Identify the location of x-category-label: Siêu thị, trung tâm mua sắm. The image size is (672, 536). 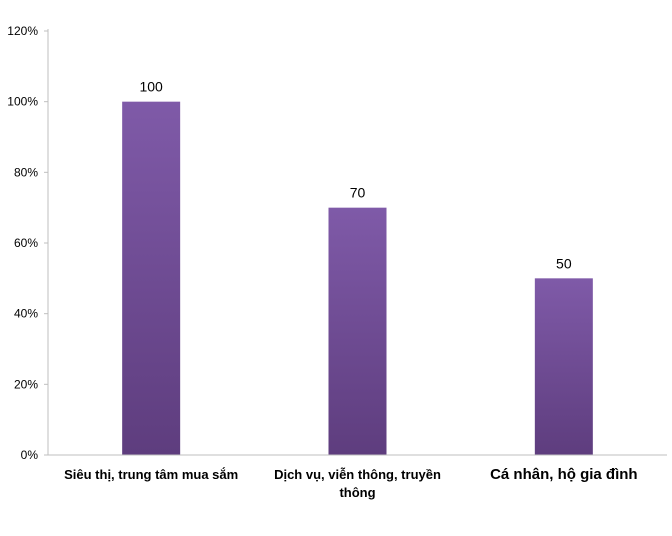
(151, 474).